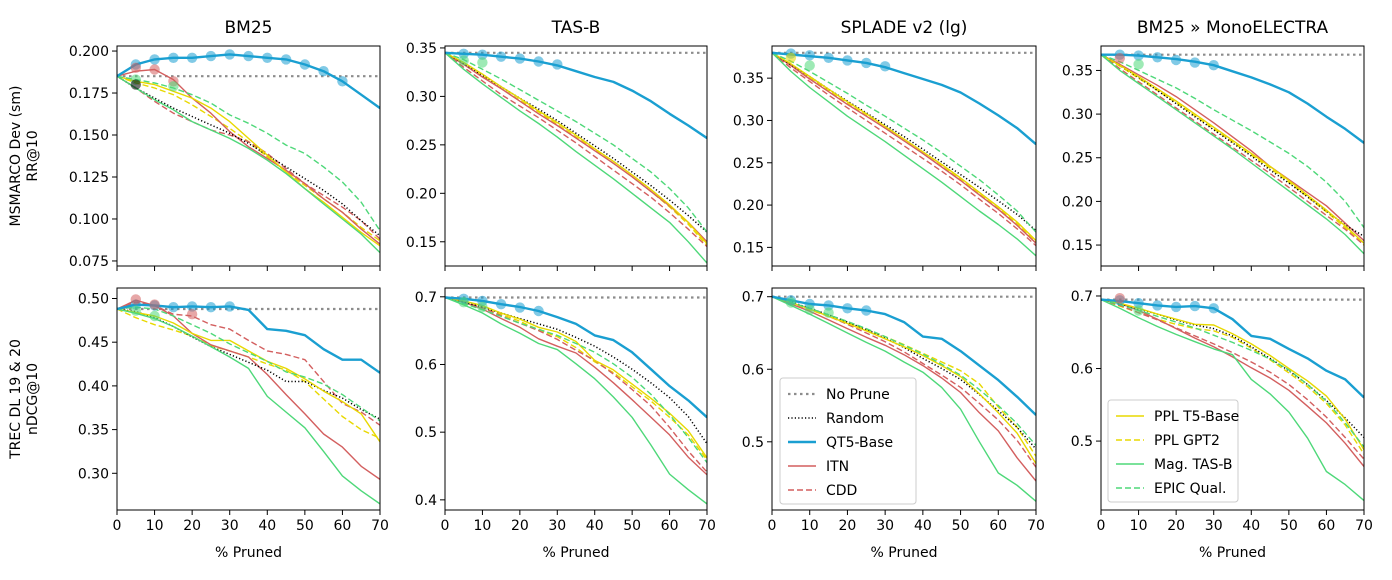 The height and width of the screenshot is (580, 1392). I want to click on y-tick-label: 0.50, so click(93, 299).